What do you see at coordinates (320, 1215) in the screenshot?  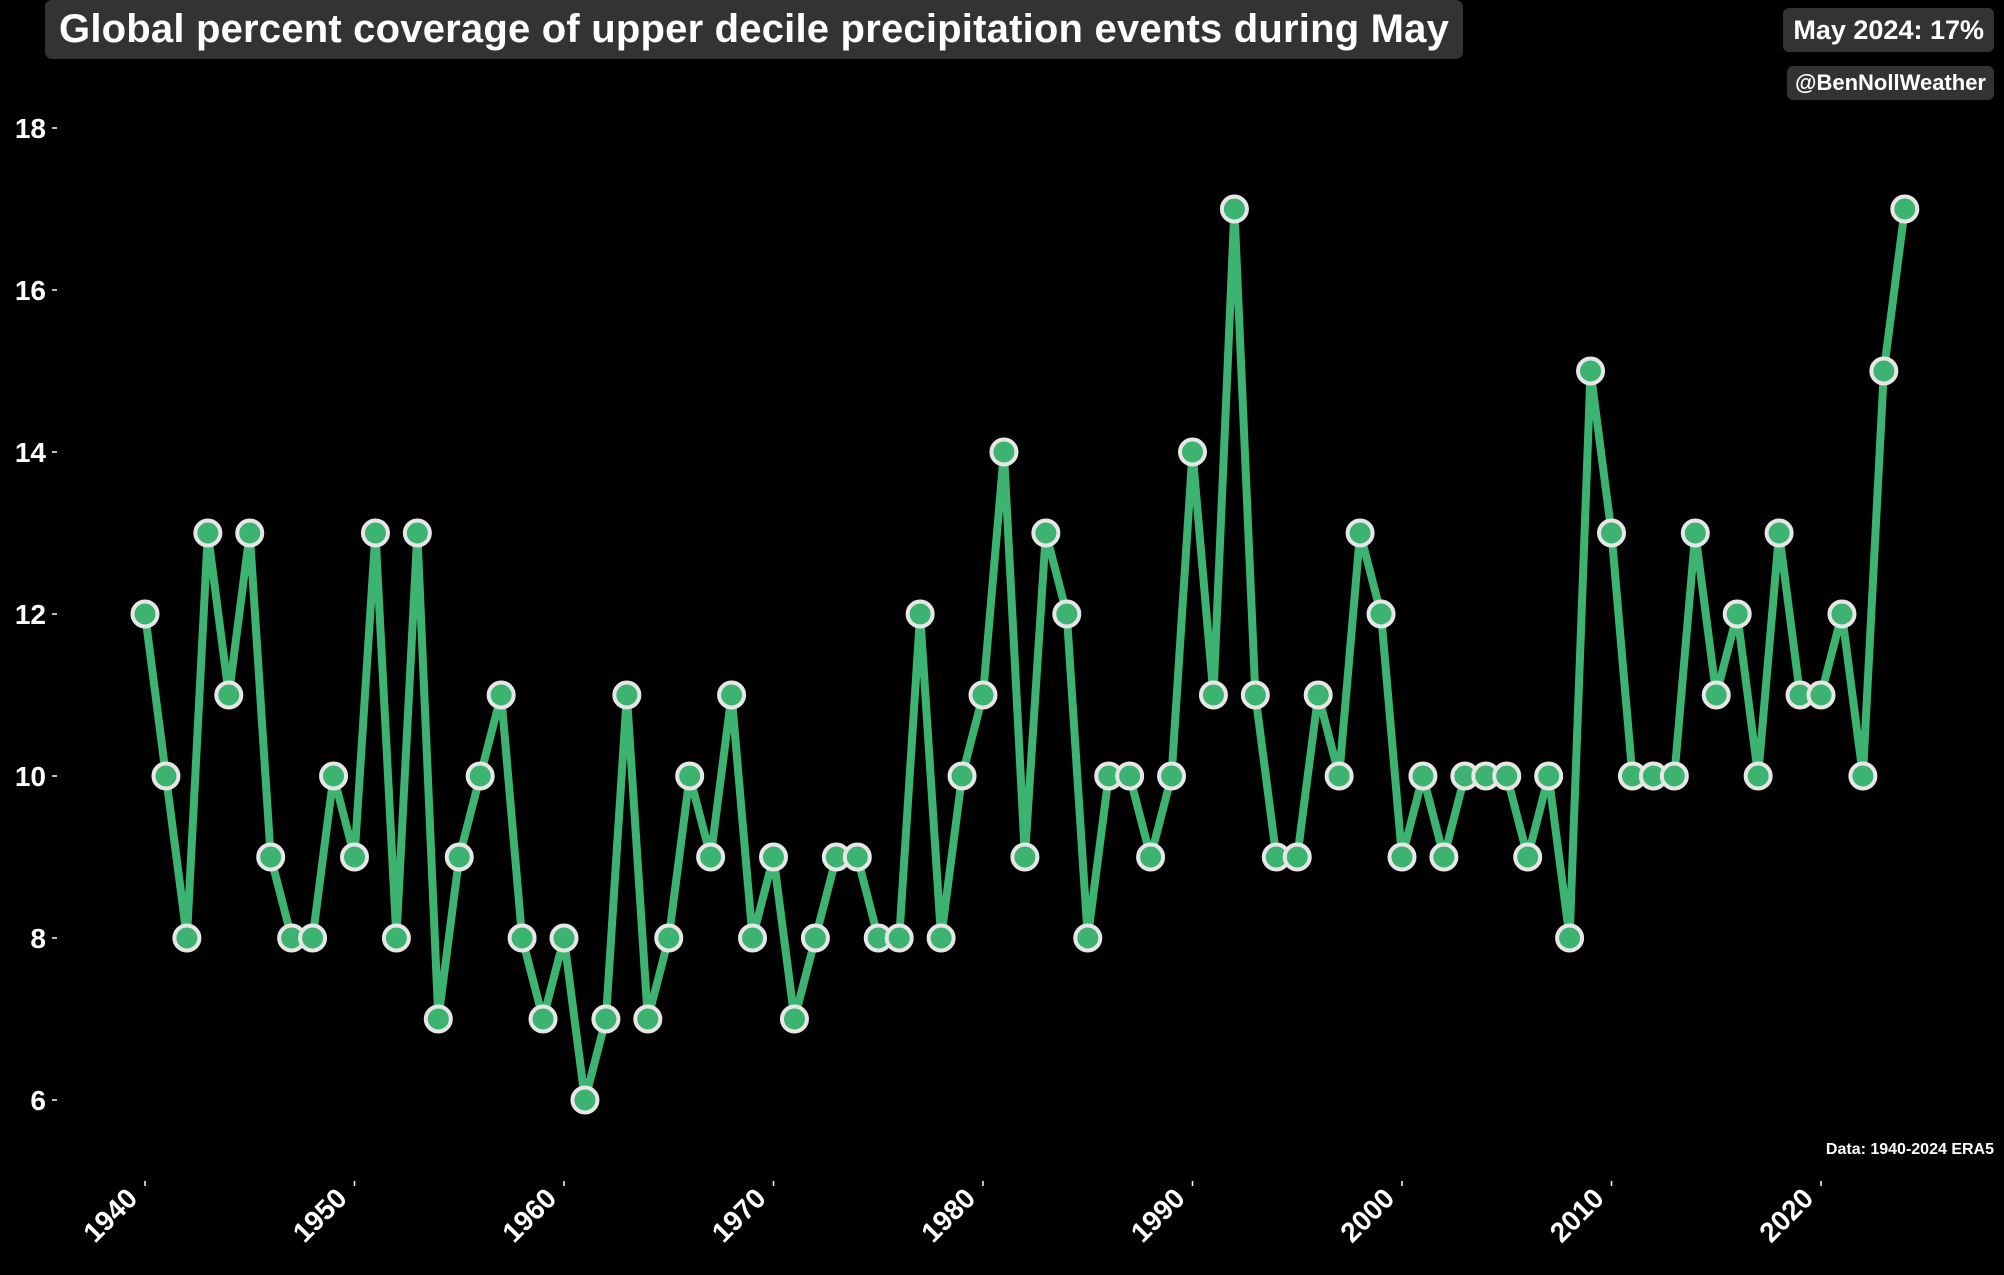 I see `x-tick-label: 1950` at bounding box center [320, 1215].